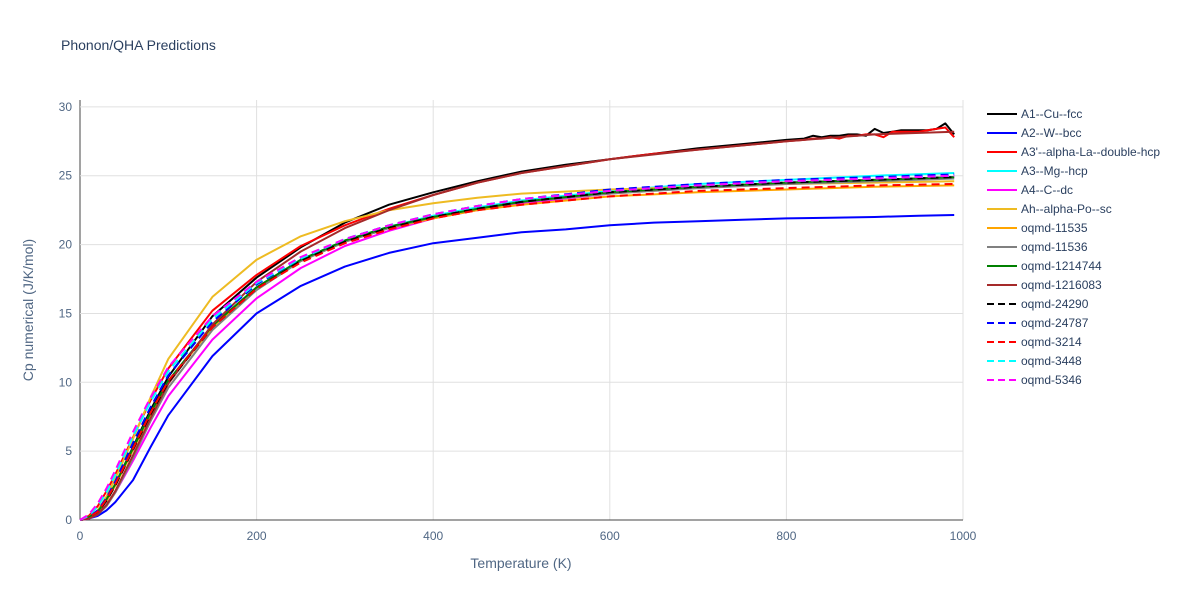 The image size is (1200, 600). What do you see at coordinates (257, 536) in the screenshot?
I see `x-tick-label: 200` at bounding box center [257, 536].